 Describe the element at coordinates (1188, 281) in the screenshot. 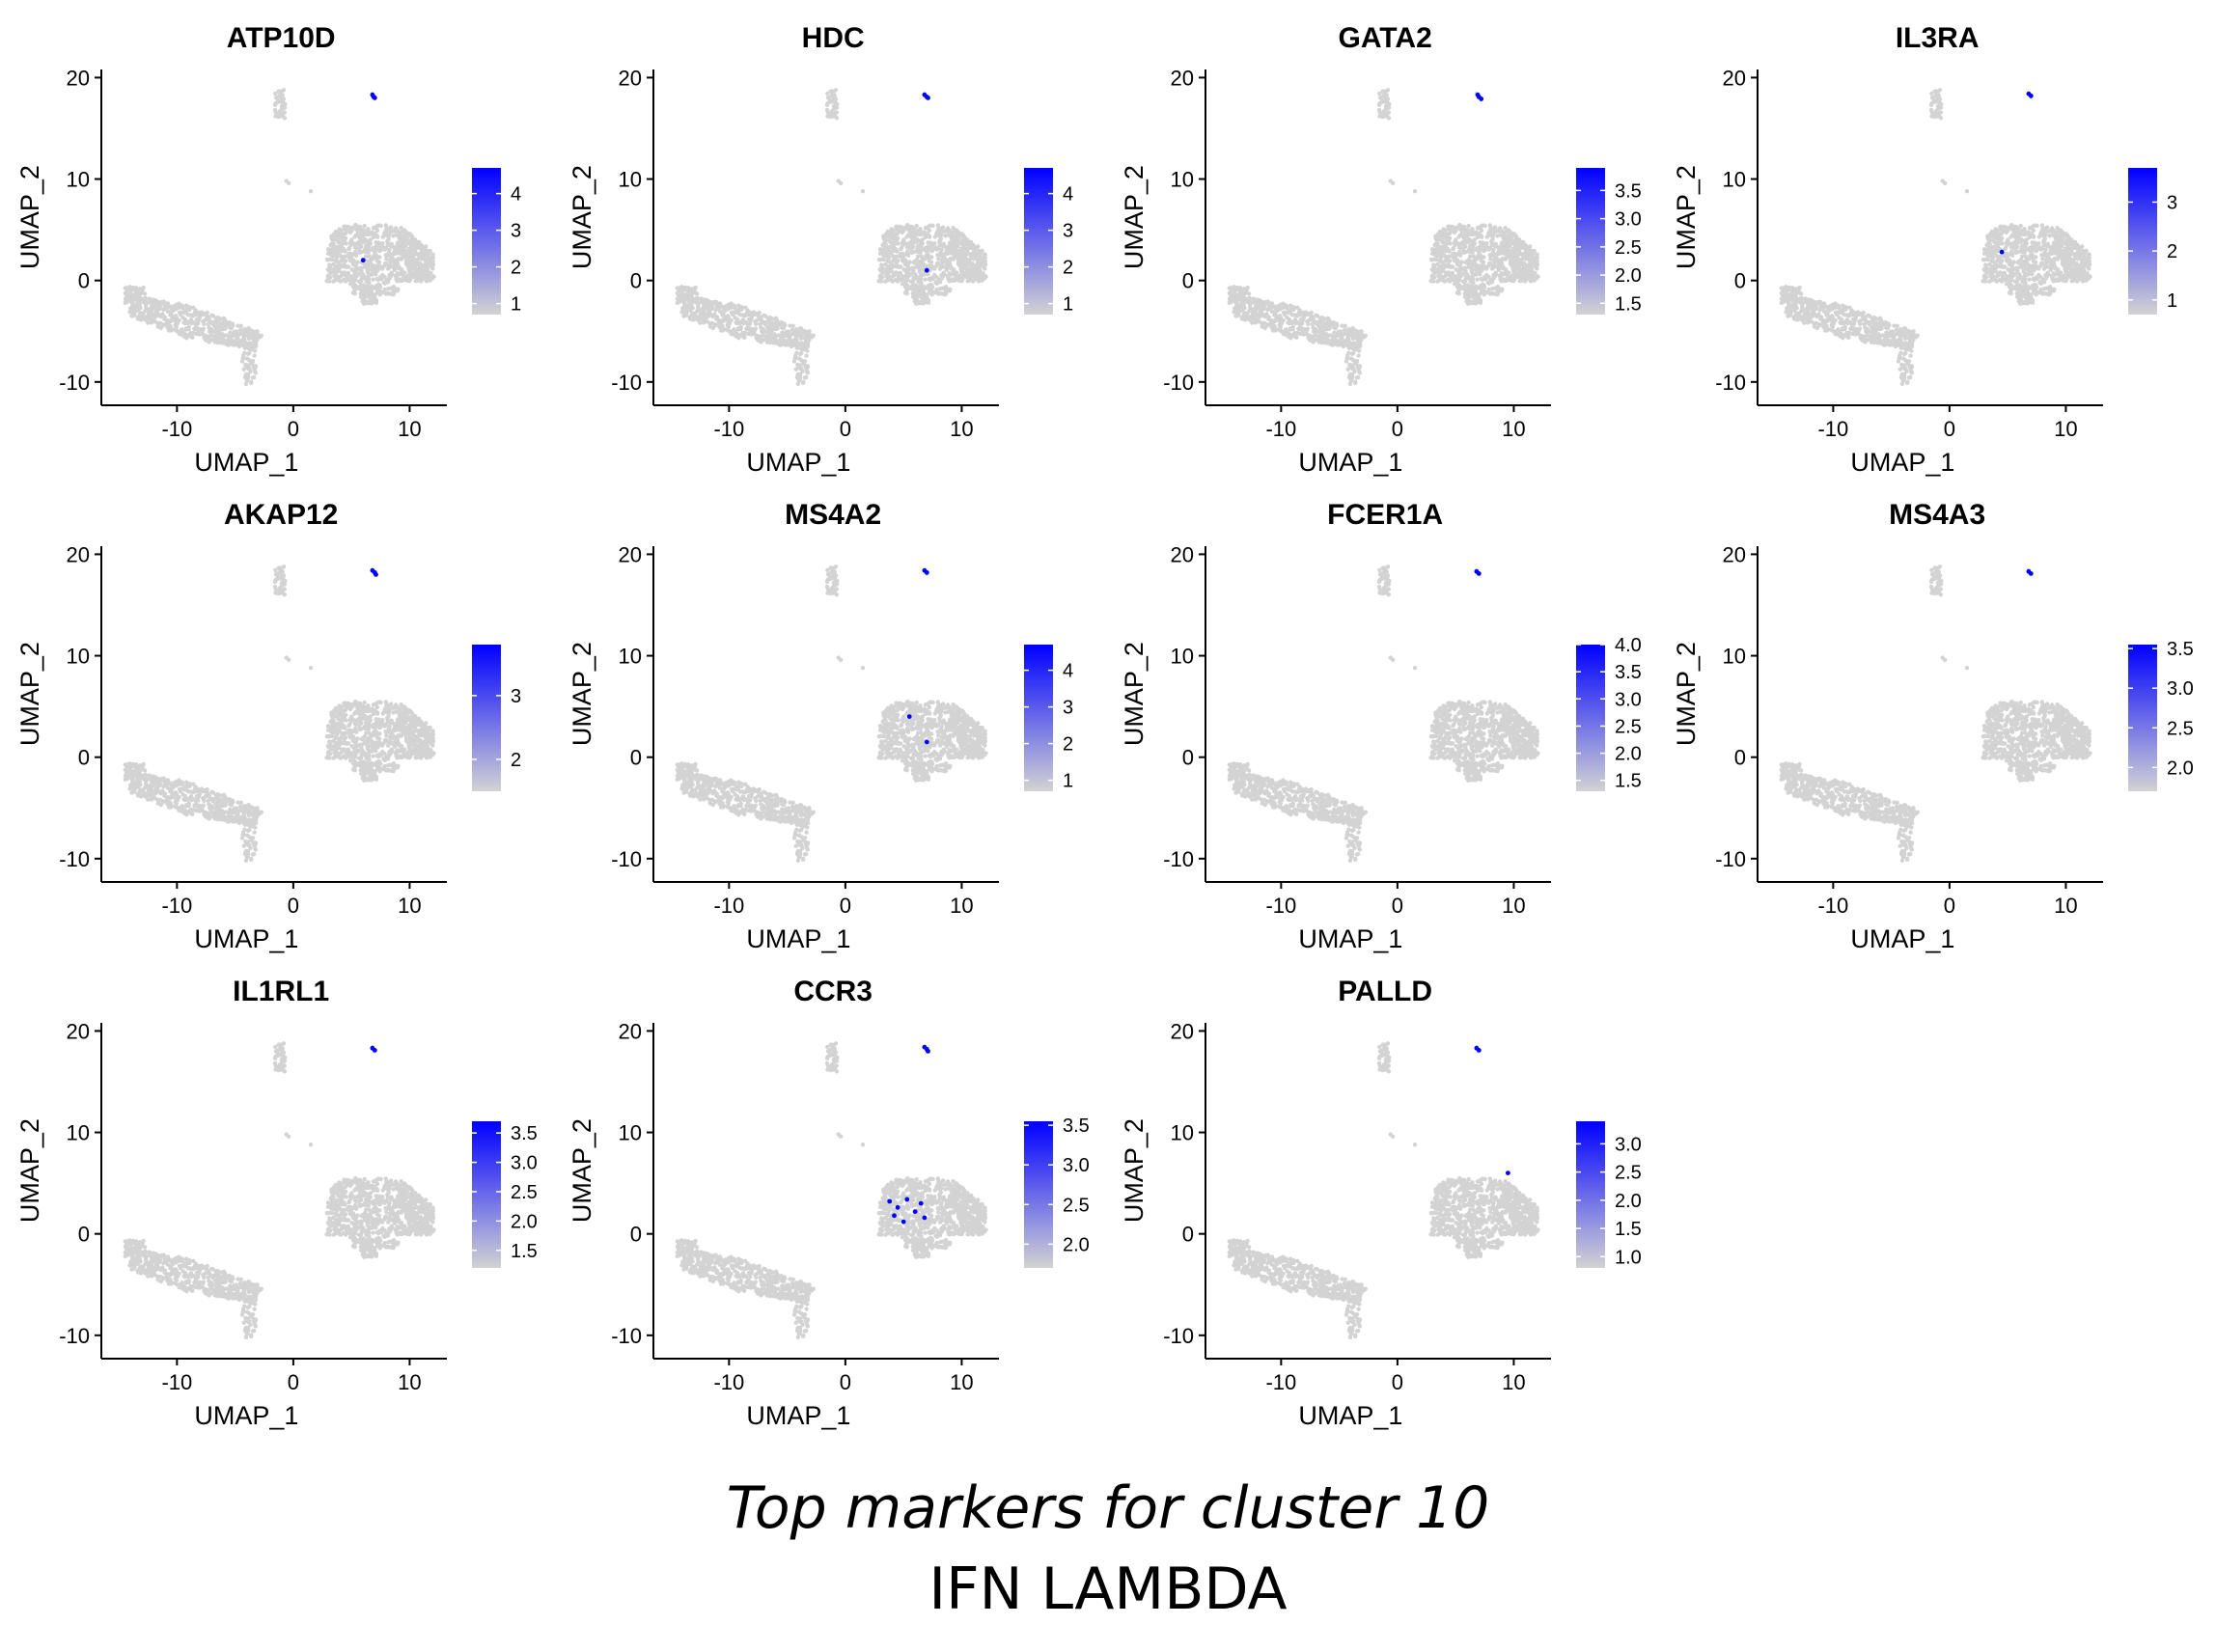

I see `y-tick-label: 0` at that location.